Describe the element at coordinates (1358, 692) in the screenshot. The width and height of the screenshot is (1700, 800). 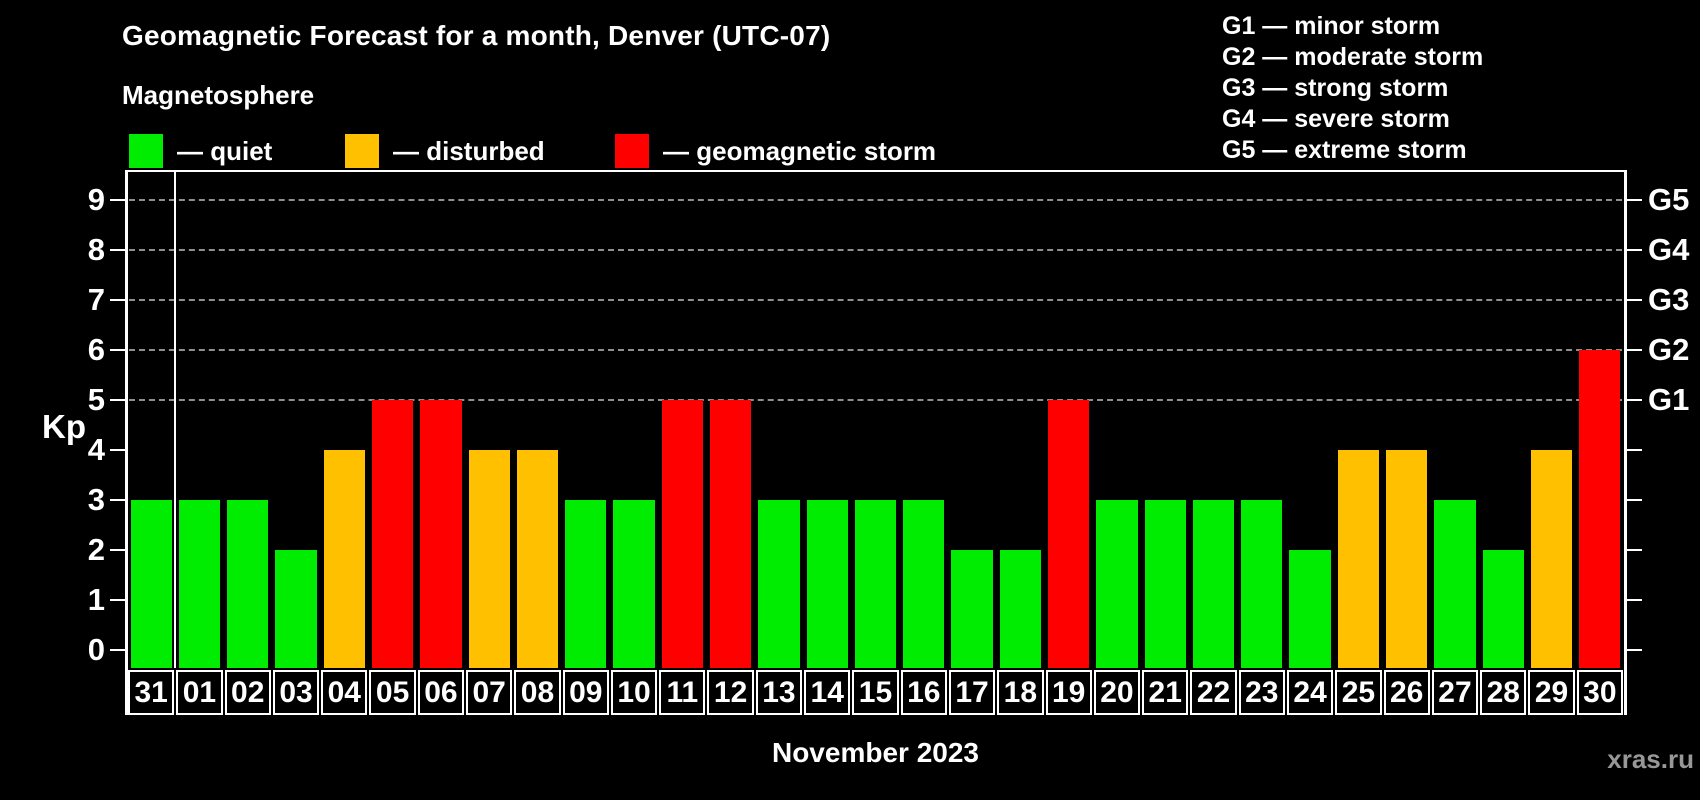
I see `day-cell-25: 25` at that location.